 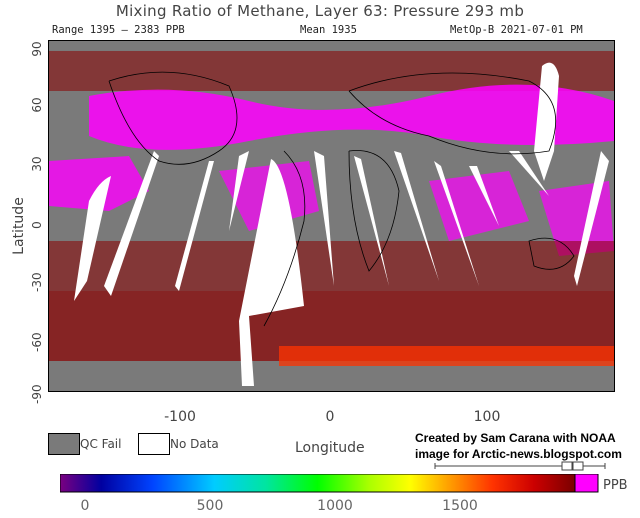 I want to click on no-data-label: No Data, so click(x=194, y=444).